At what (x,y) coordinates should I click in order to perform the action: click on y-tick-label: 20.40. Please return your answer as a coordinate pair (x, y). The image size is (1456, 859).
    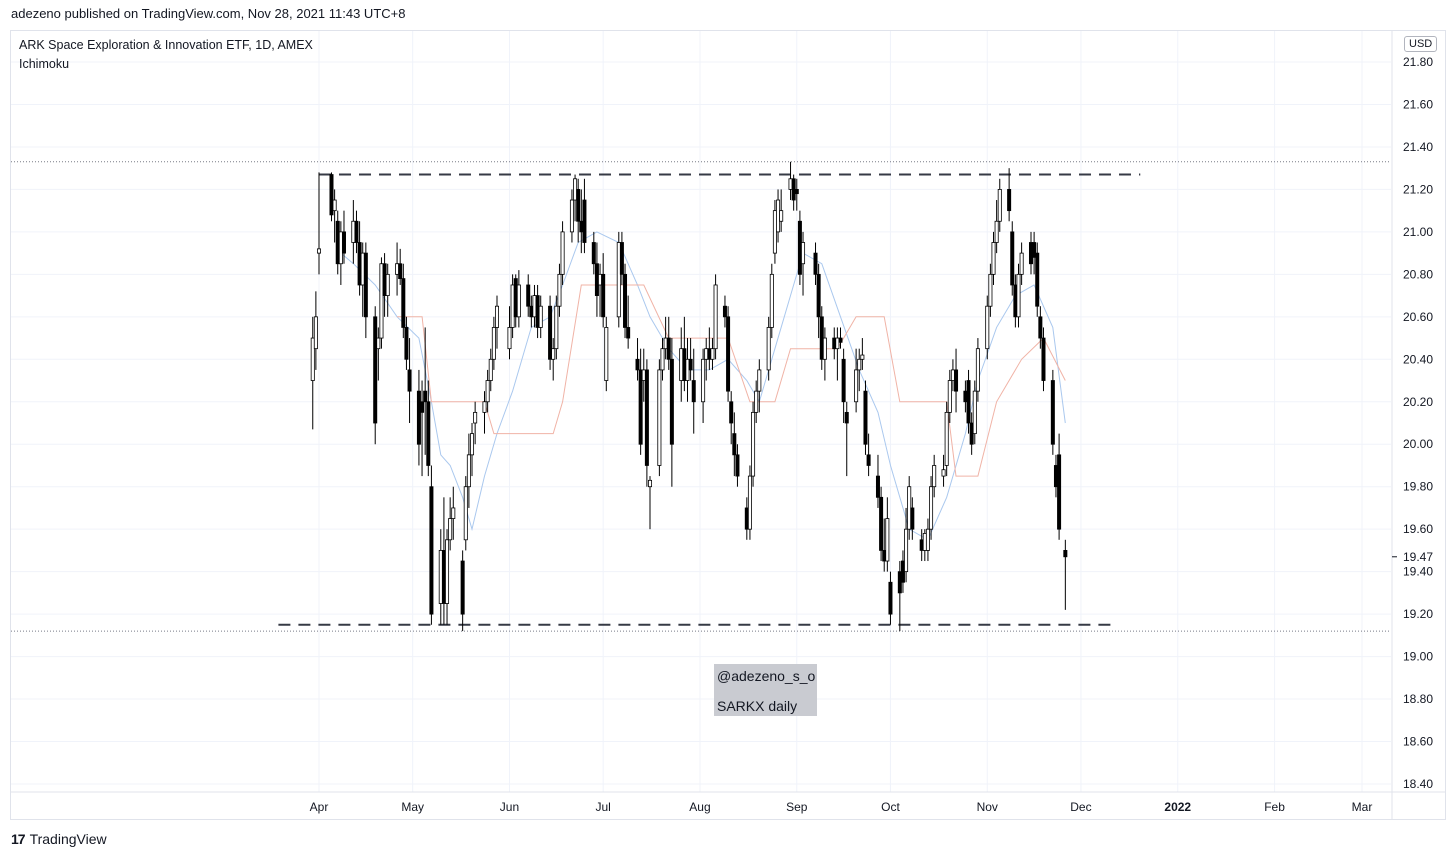
    Looking at the image, I should click on (1418, 359).